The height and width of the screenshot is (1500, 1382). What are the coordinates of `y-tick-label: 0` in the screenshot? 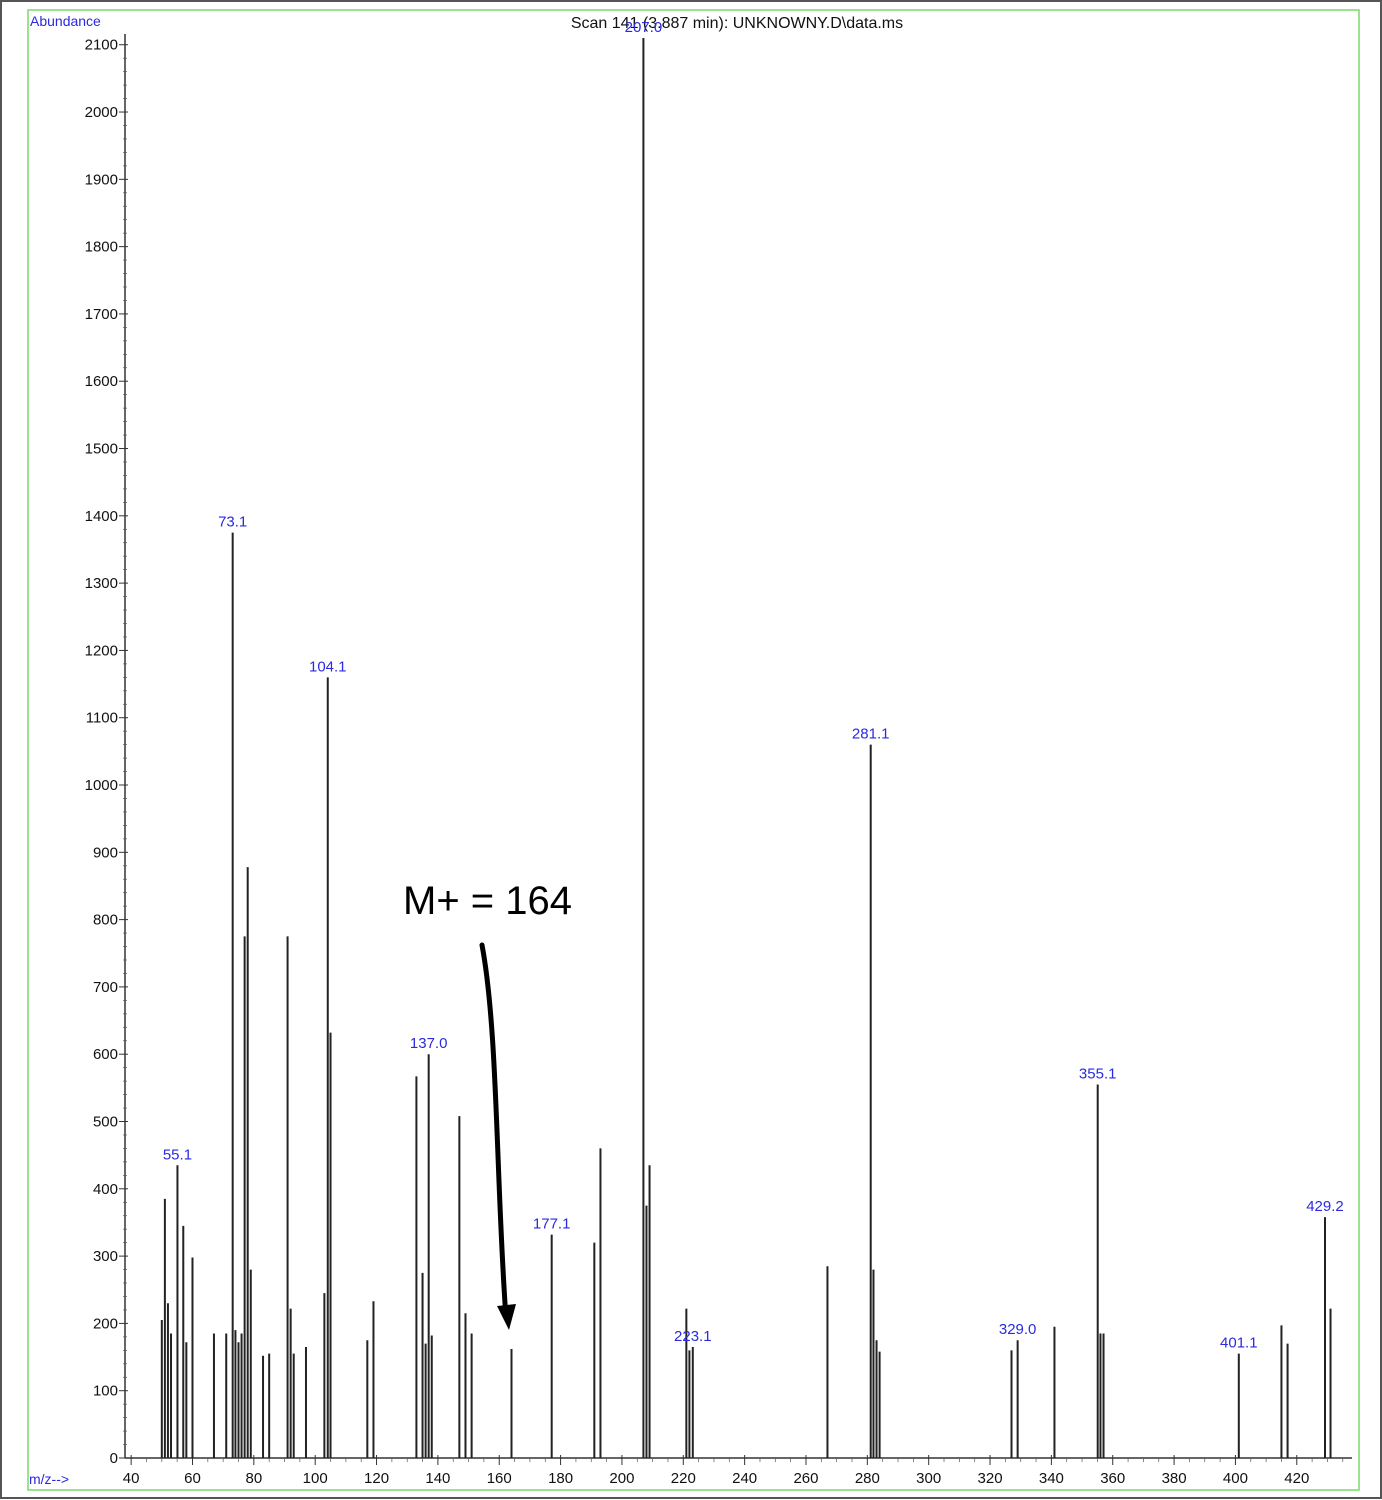 It's located at (114, 1458).